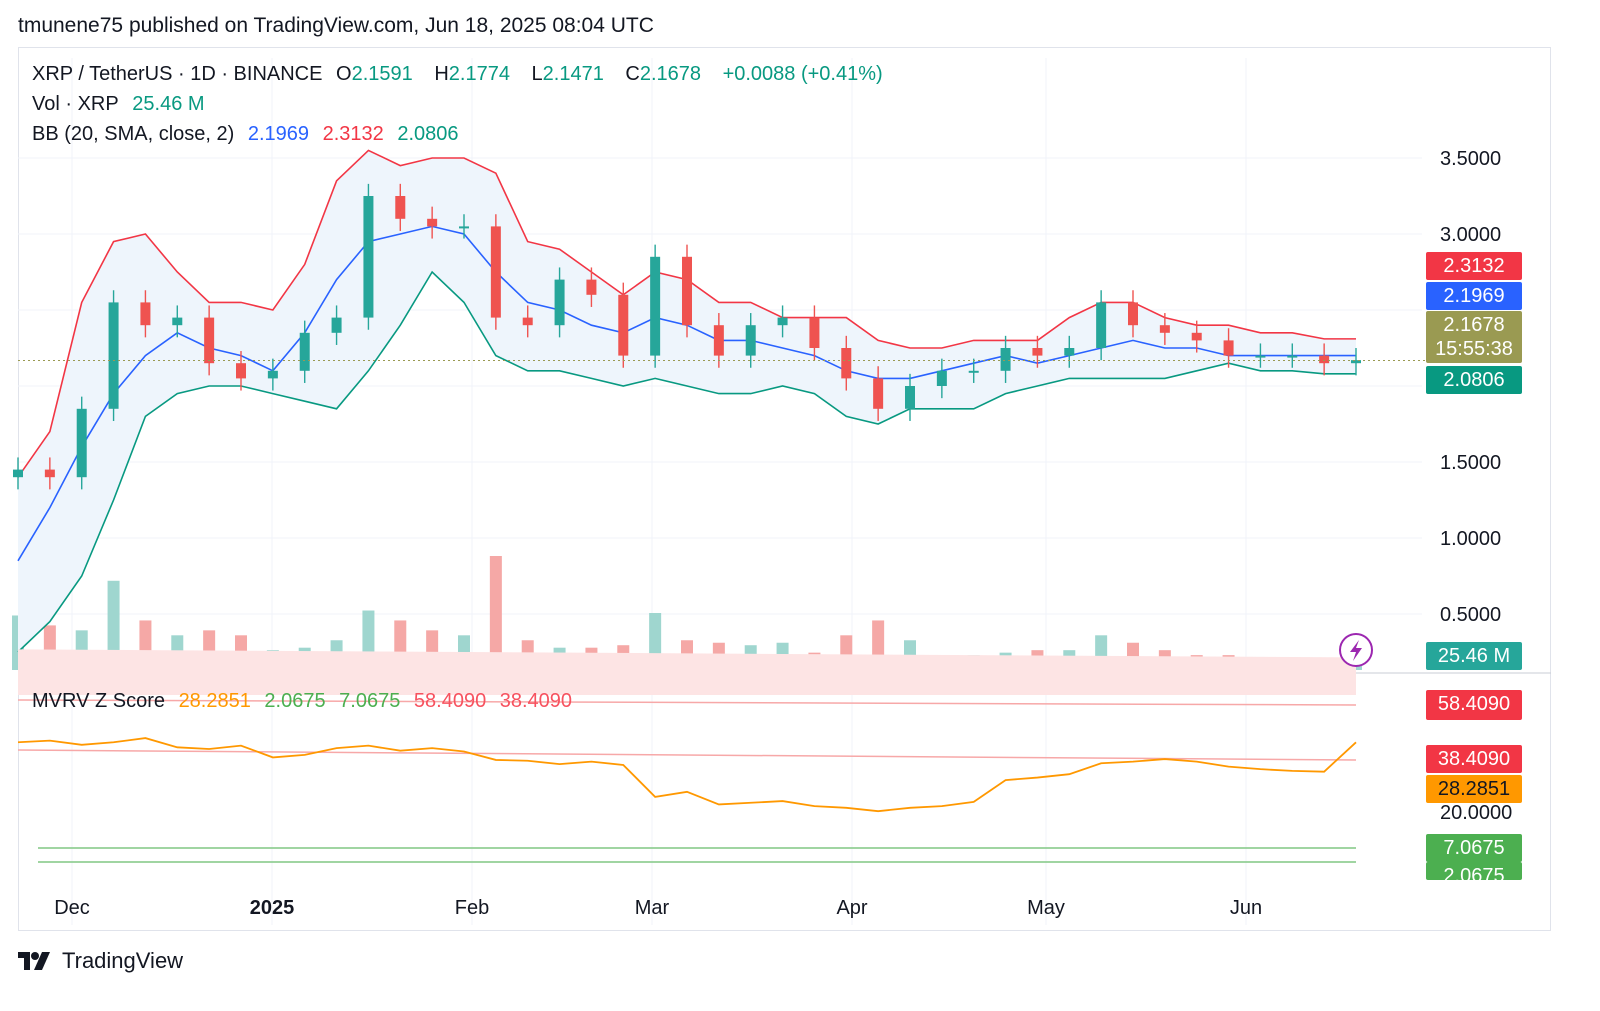 Image resolution: width=1600 pixels, height=1011 pixels. Describe the element at coordinates (479, 74) in the screenshot. I see `high-value: 2.1774` at that location.